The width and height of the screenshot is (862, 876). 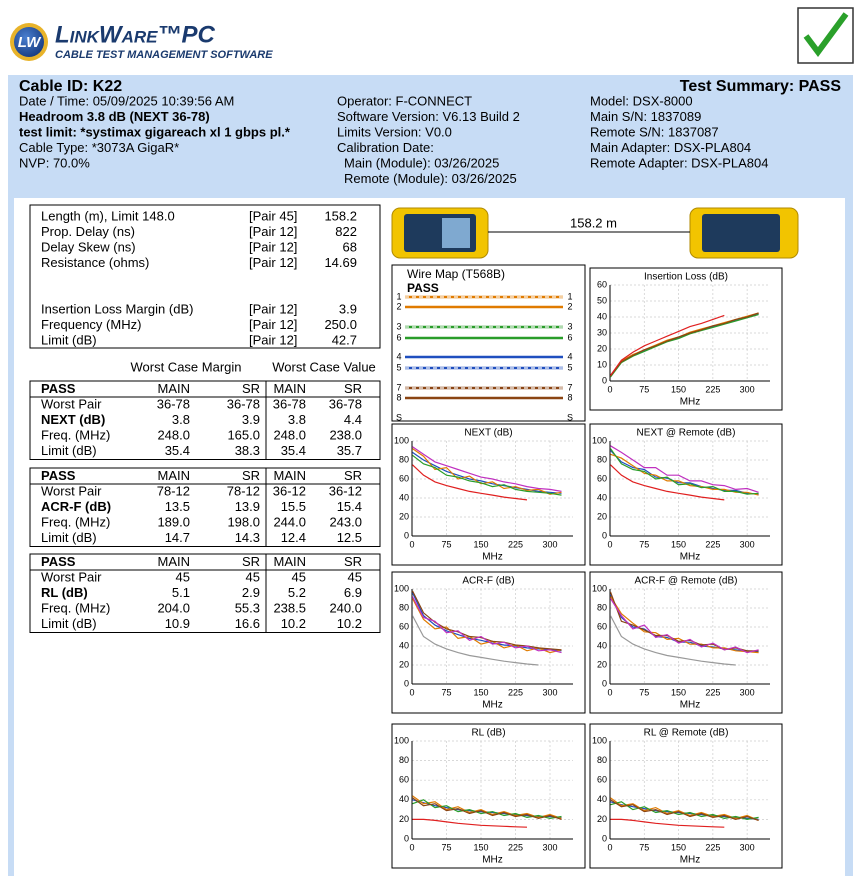 I want to click on table-cell: 12.4, so click(x=293, y=537).